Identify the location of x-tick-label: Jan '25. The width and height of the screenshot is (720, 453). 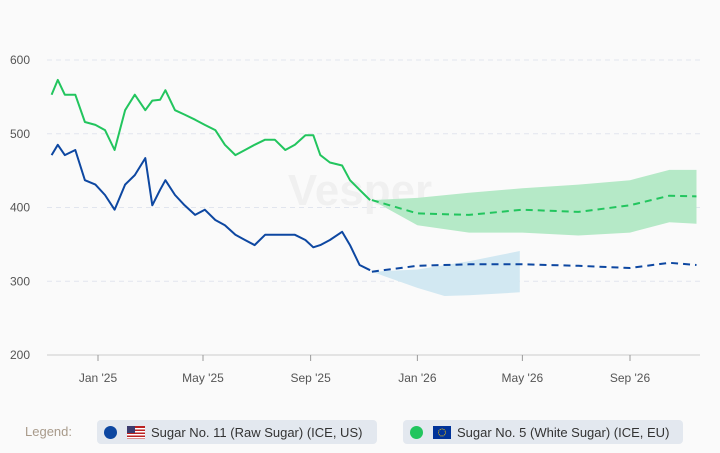
(98, 378).